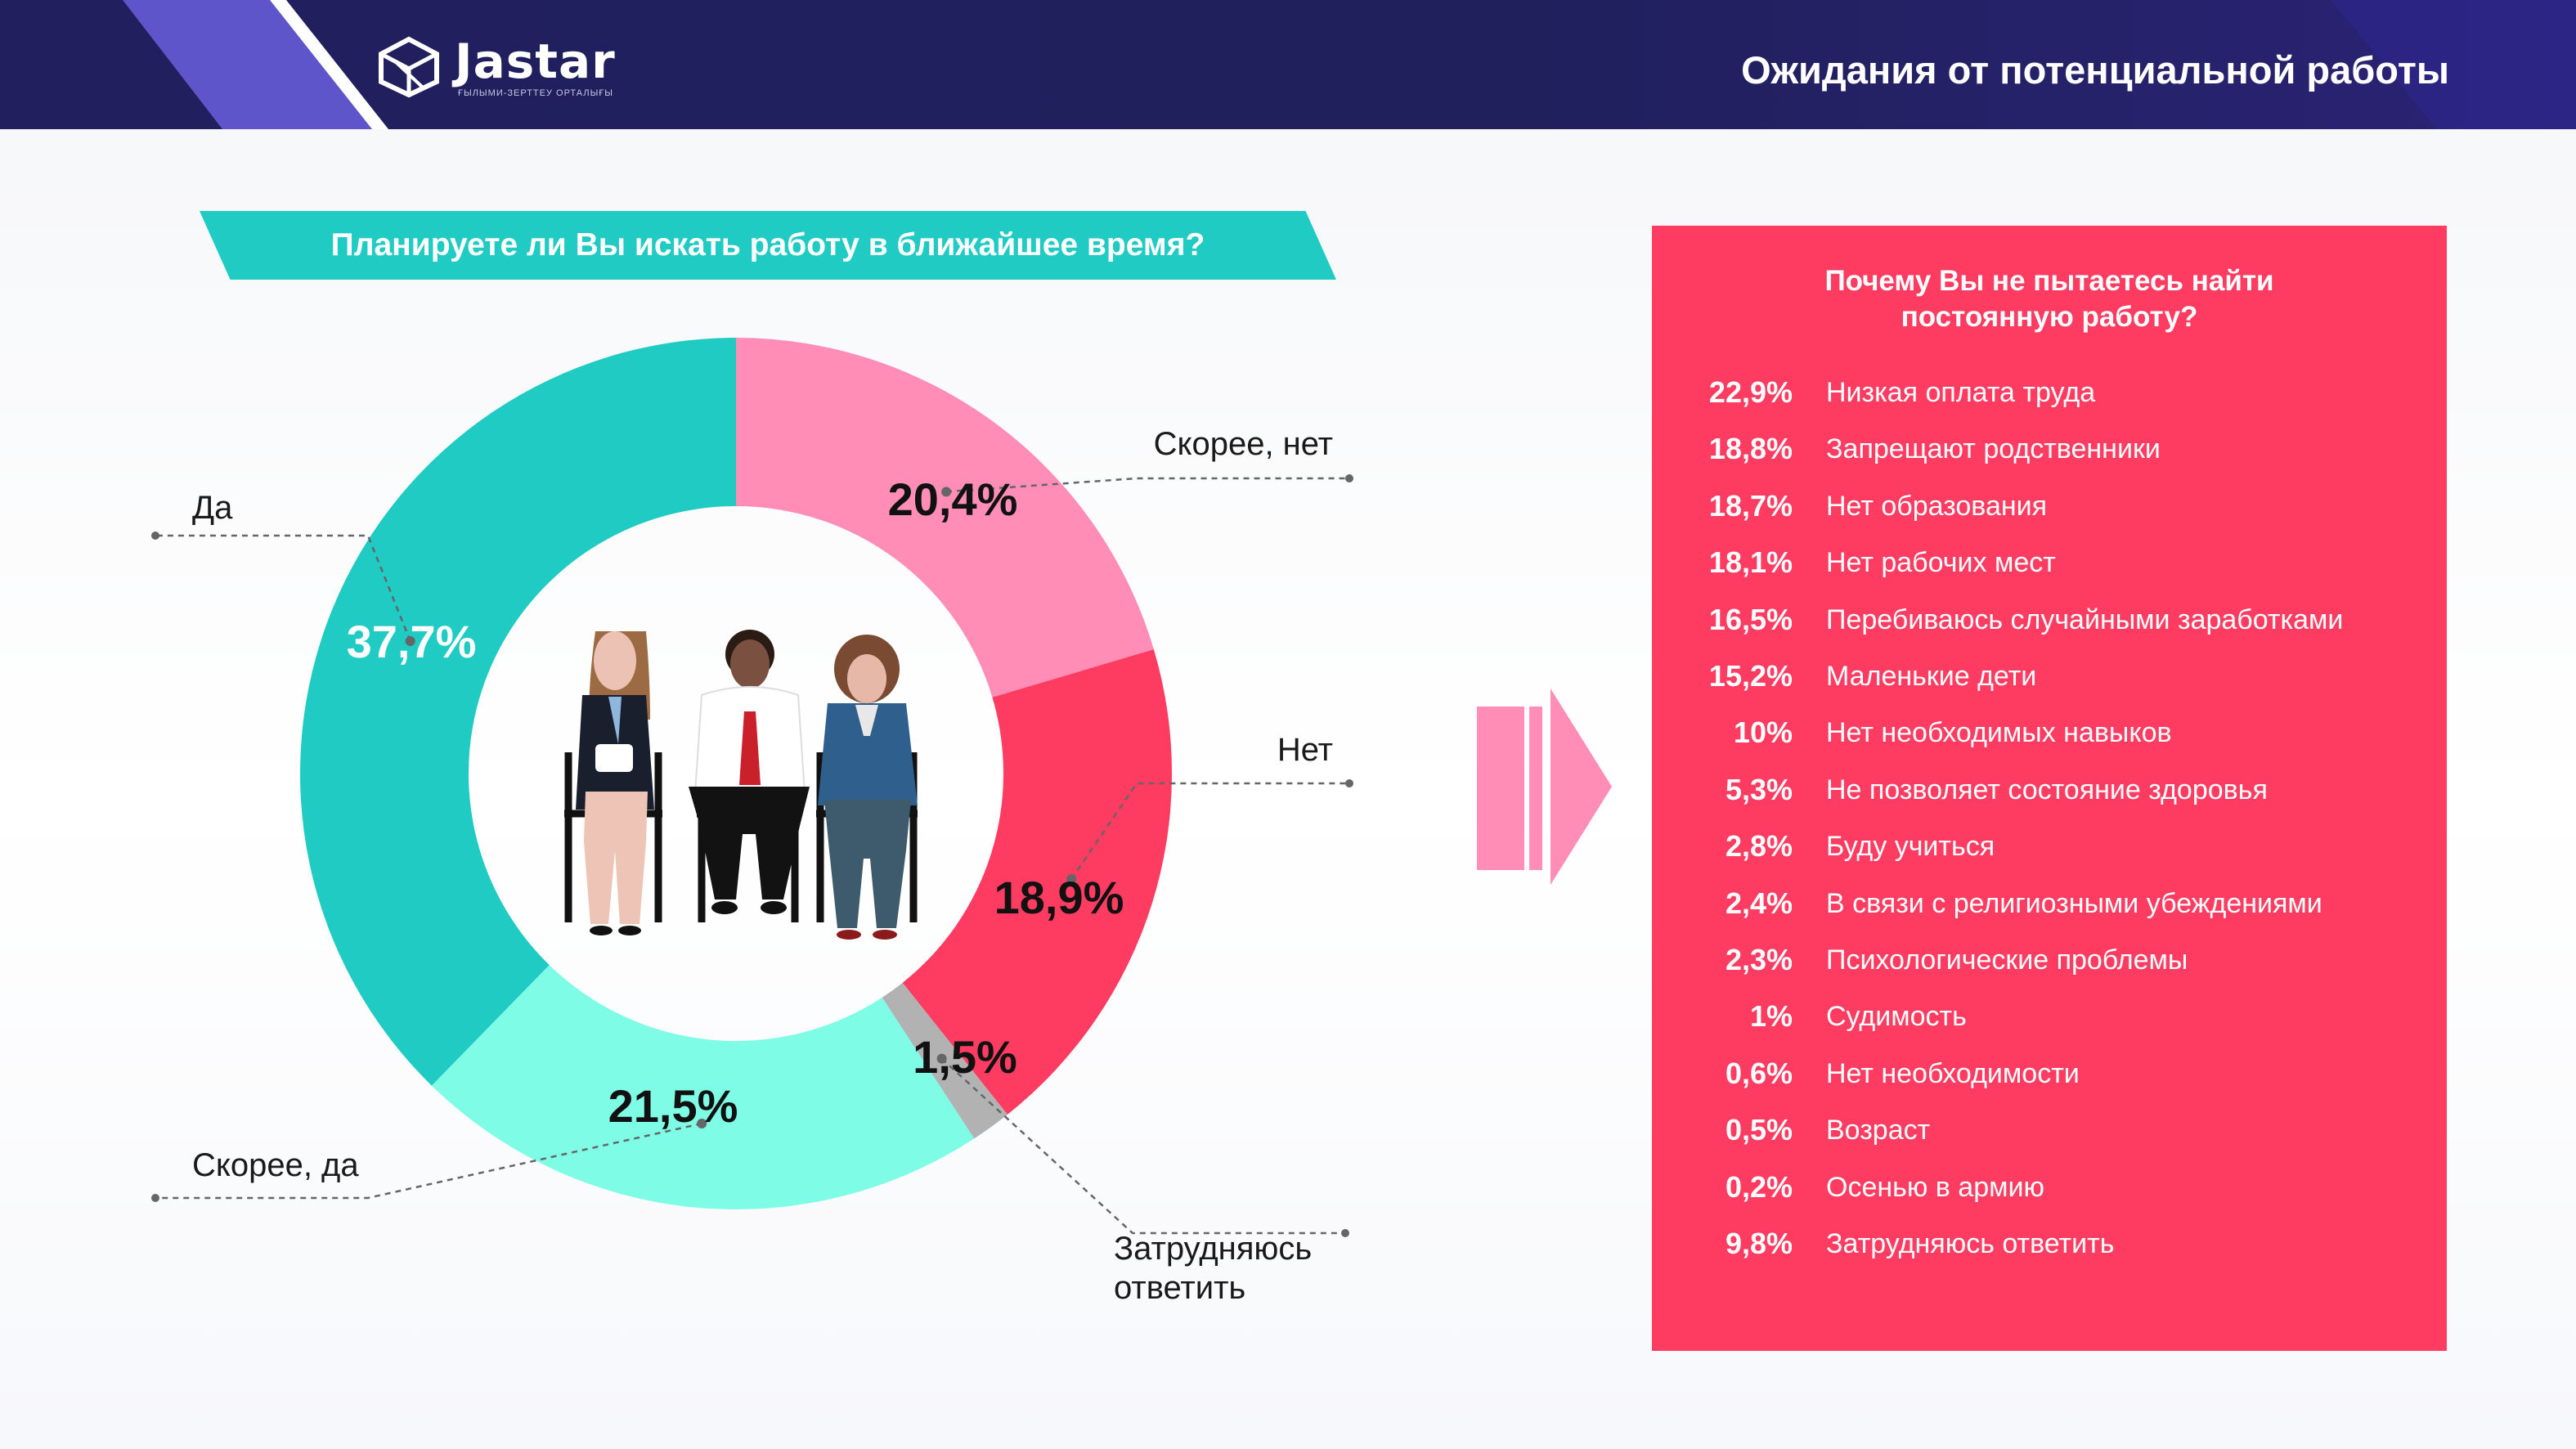 Image resolution: width=2576 pixels, height=1449 pixels. I want to click on page-title: Ожидания от потенциальной работы, so click(2095, 70).